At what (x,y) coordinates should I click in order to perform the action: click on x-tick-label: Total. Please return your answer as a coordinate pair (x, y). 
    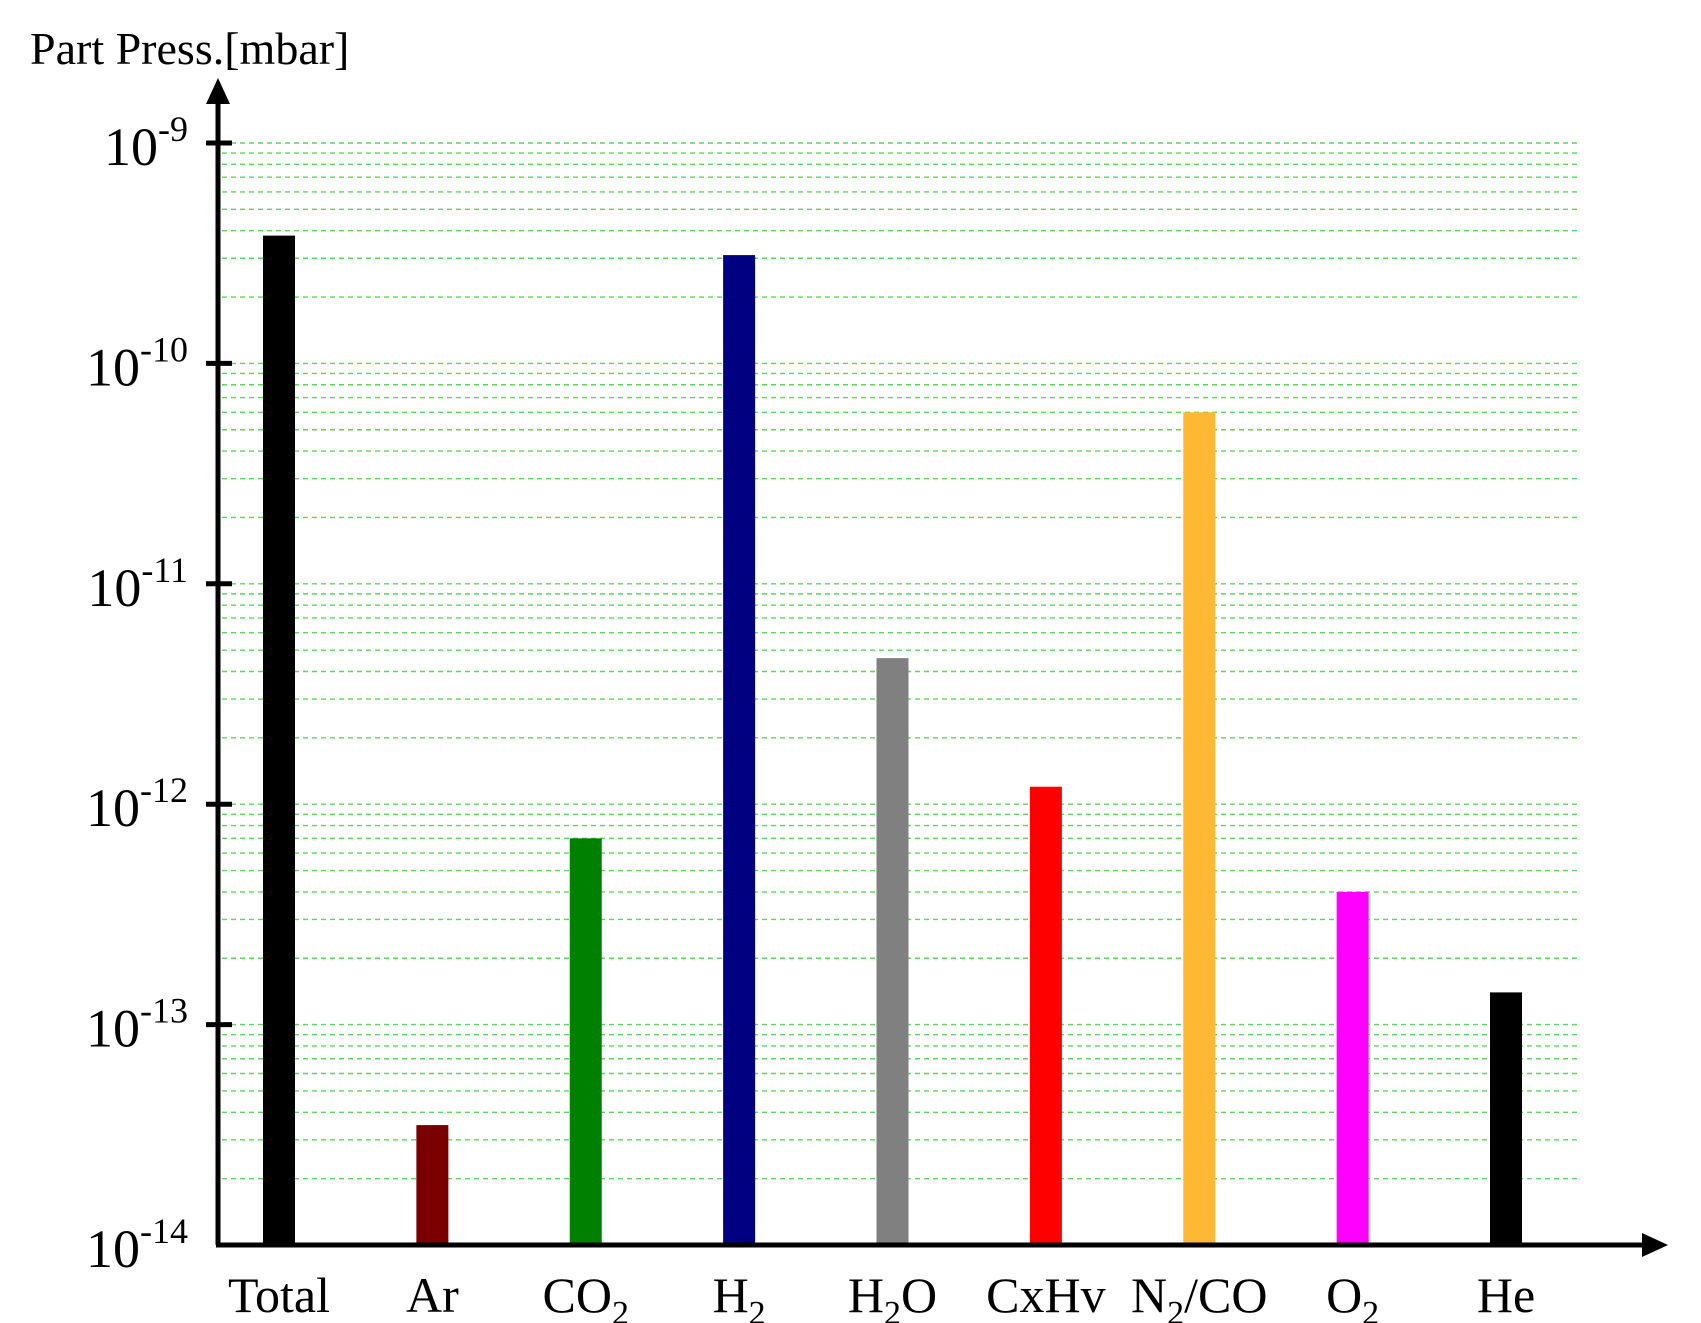
    Looking at the image, I should click on (279, 1295).